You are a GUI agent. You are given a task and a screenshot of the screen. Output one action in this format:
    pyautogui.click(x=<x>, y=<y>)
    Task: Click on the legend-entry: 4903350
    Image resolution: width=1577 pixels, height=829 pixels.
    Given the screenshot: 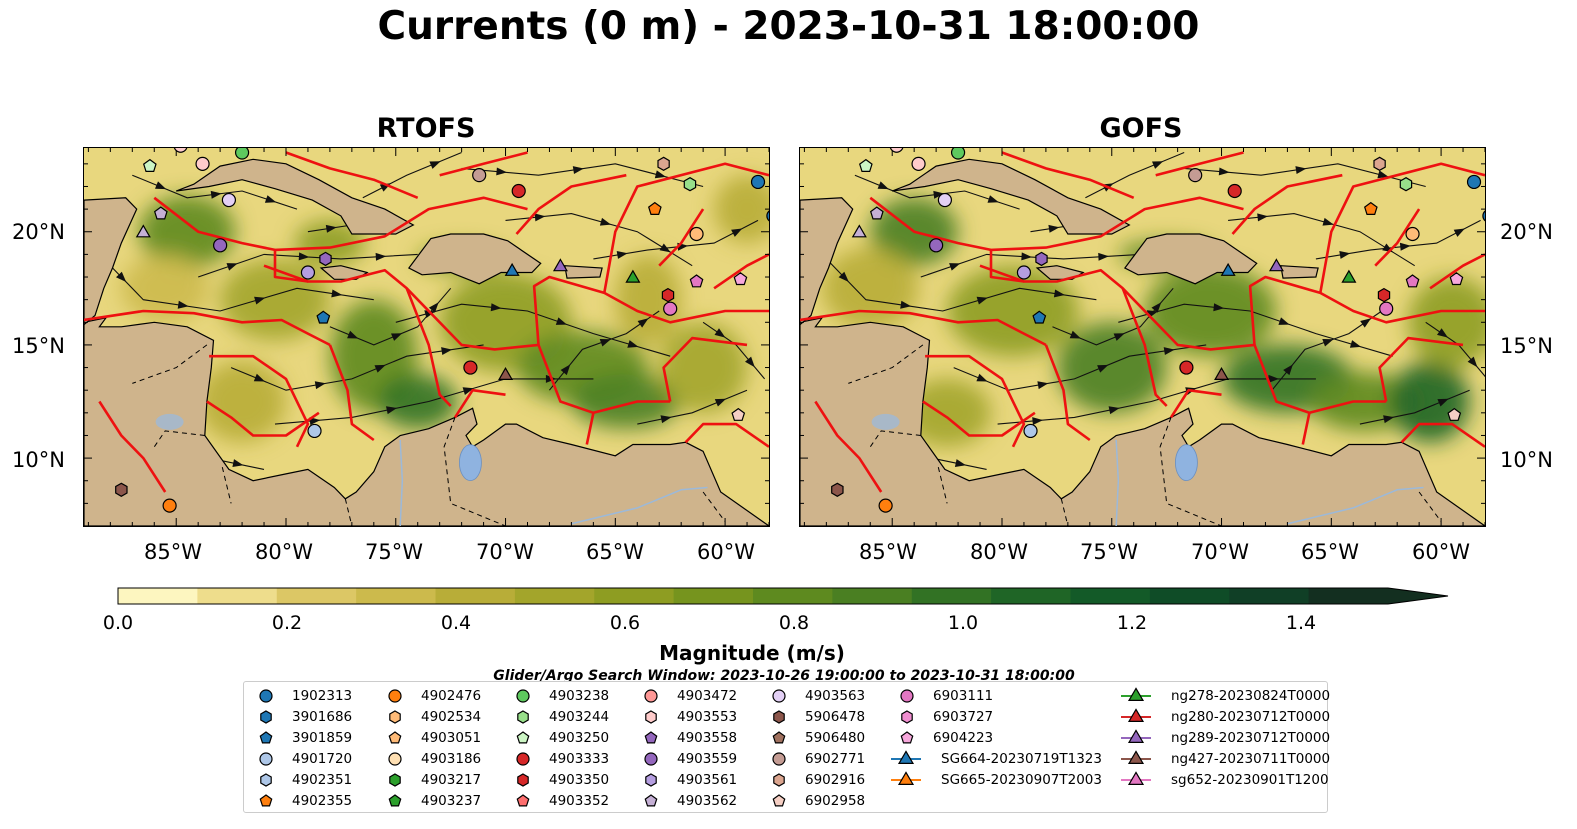 What is the action you would take?
    pyautogui.click(x=557, y=779)
    